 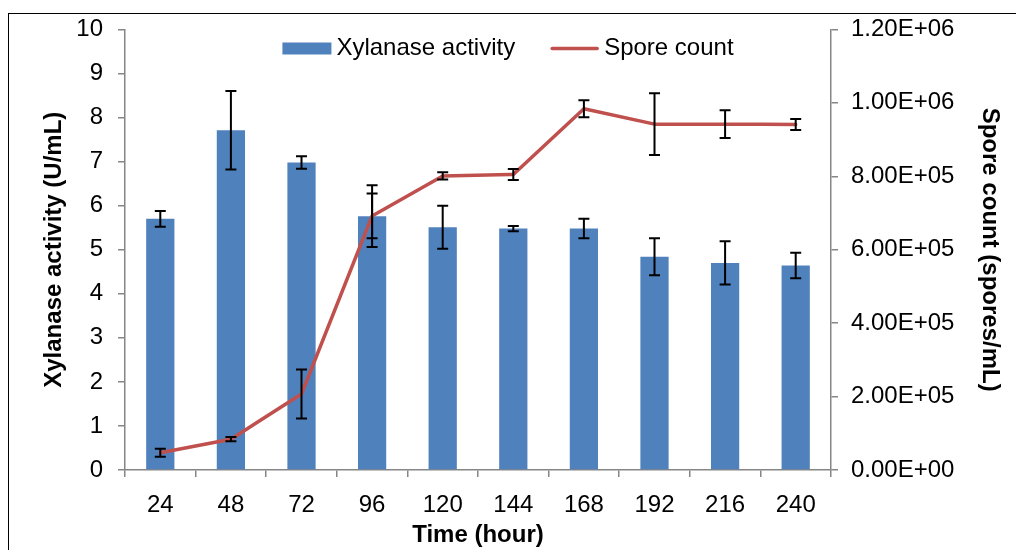 I want to click on y-tick-label: 2, so click(x=96, y=380).